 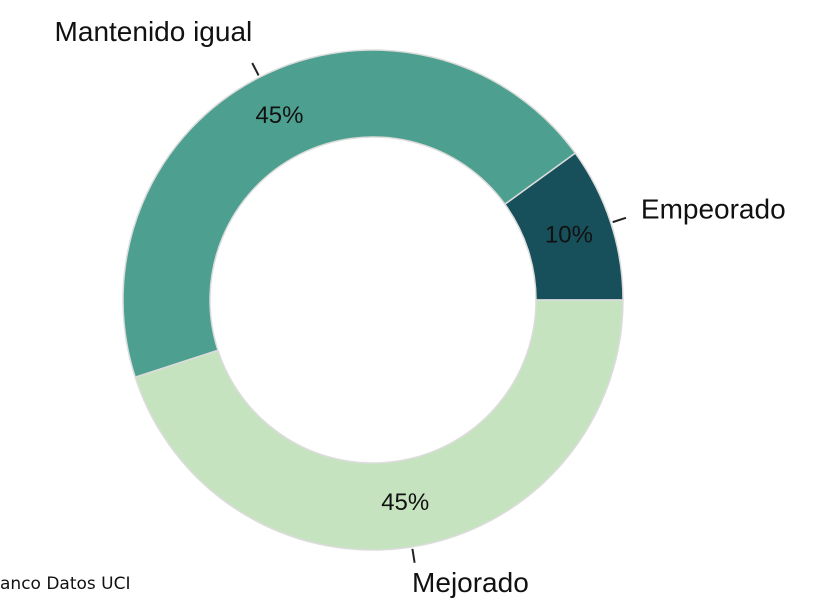 What do you see at coordinates (65, 584) in the screenshot?
I see `footer: anco Datos UCI` at bounding box center [65, 584].